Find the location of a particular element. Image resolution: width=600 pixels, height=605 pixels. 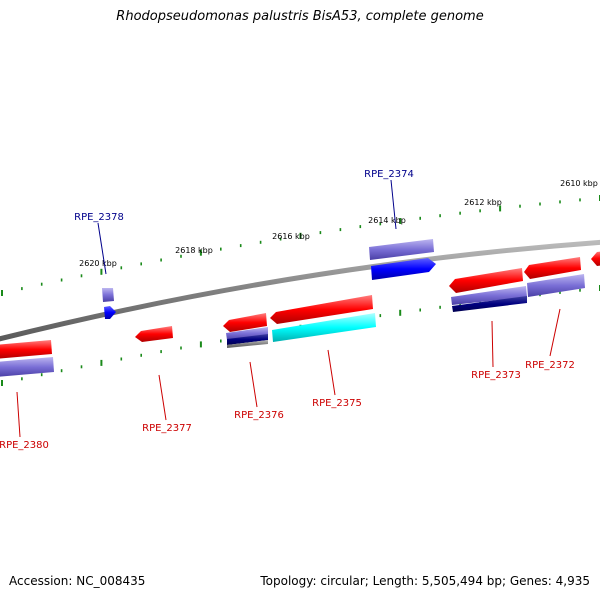

gene-rpe-2376-purple is located at coordinates (247, 333).